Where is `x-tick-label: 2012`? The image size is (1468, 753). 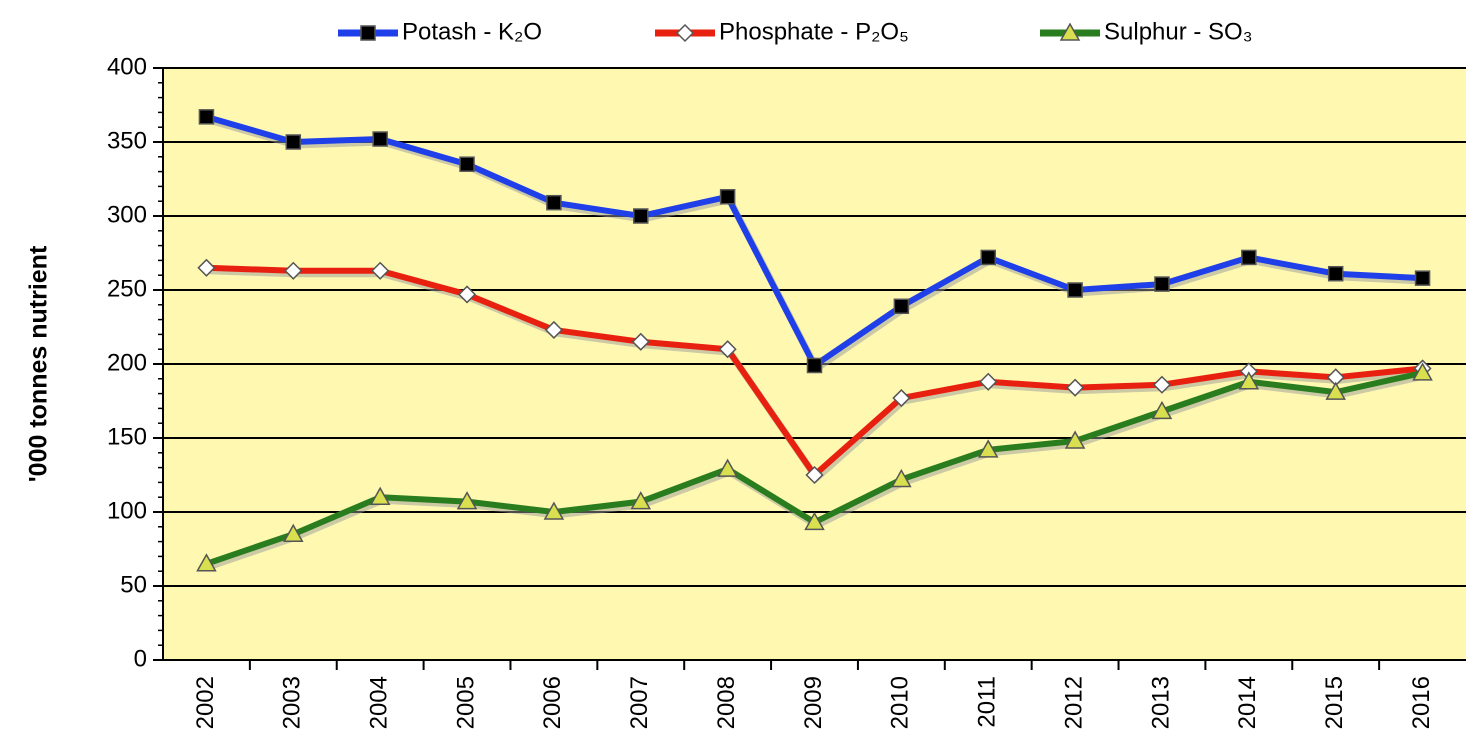 x-tick-label: 2012 is located at coordinates (1073, 702).